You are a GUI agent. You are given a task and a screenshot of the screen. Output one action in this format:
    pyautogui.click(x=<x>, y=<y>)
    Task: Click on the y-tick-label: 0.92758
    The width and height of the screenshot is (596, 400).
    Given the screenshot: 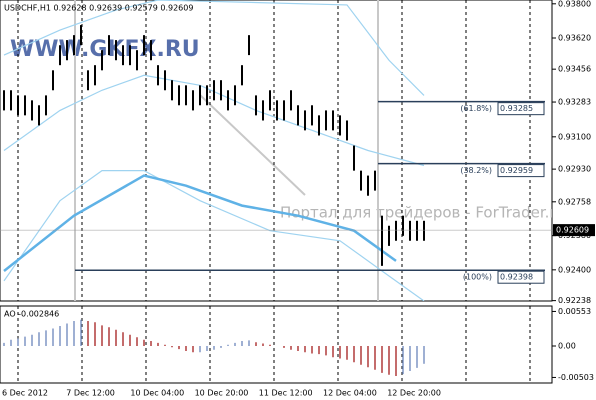 What is the action you would take?
    pyautogui.click(x=574, y=201)
    